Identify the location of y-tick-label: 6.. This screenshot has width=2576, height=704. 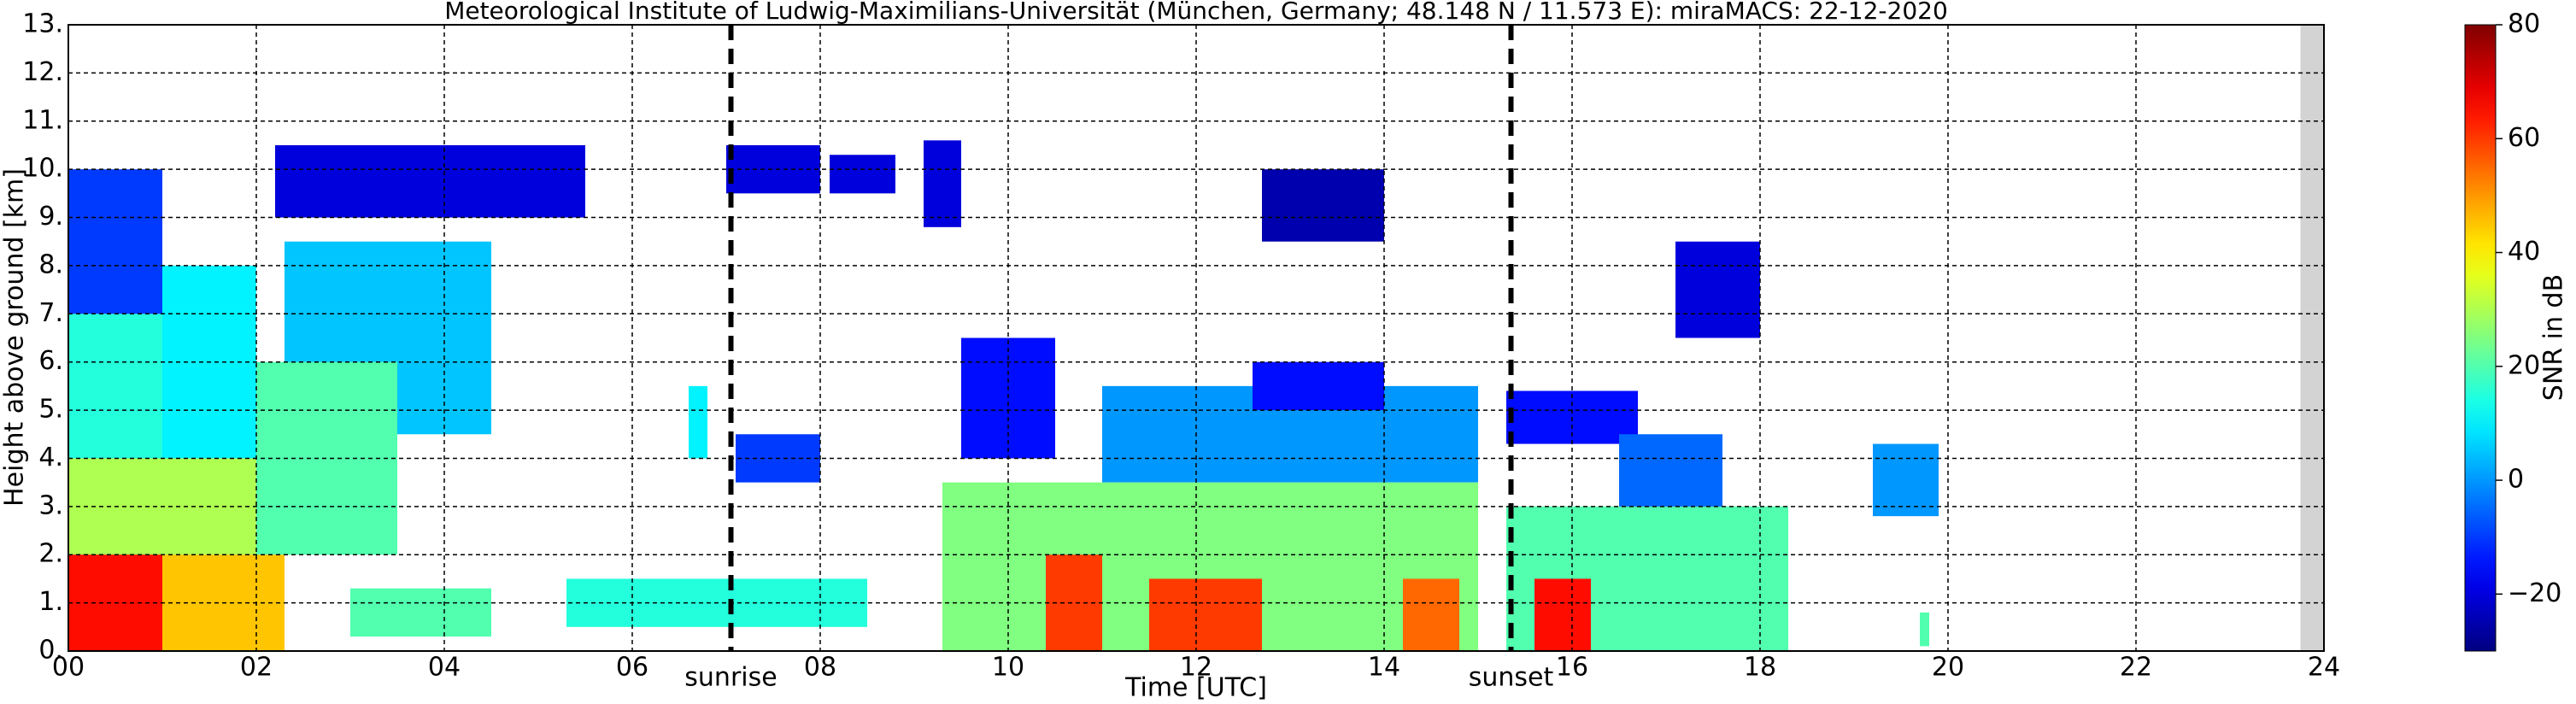
(50, 361).